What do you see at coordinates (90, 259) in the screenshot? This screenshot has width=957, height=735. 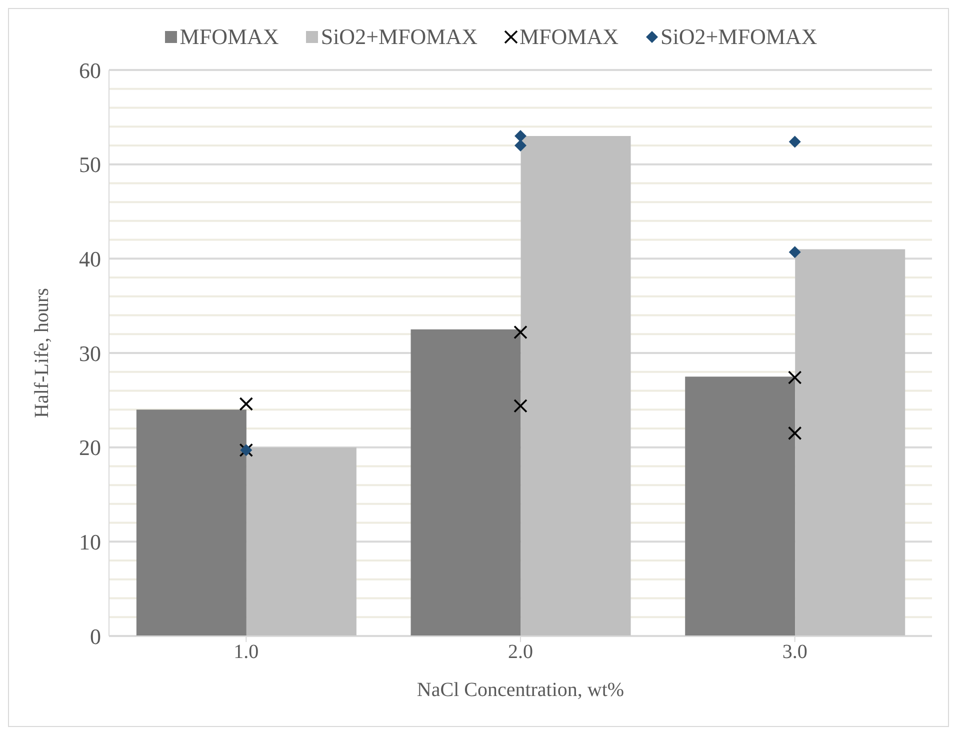 I see `y-tick-label: 40` at bounding box center [90, 259].